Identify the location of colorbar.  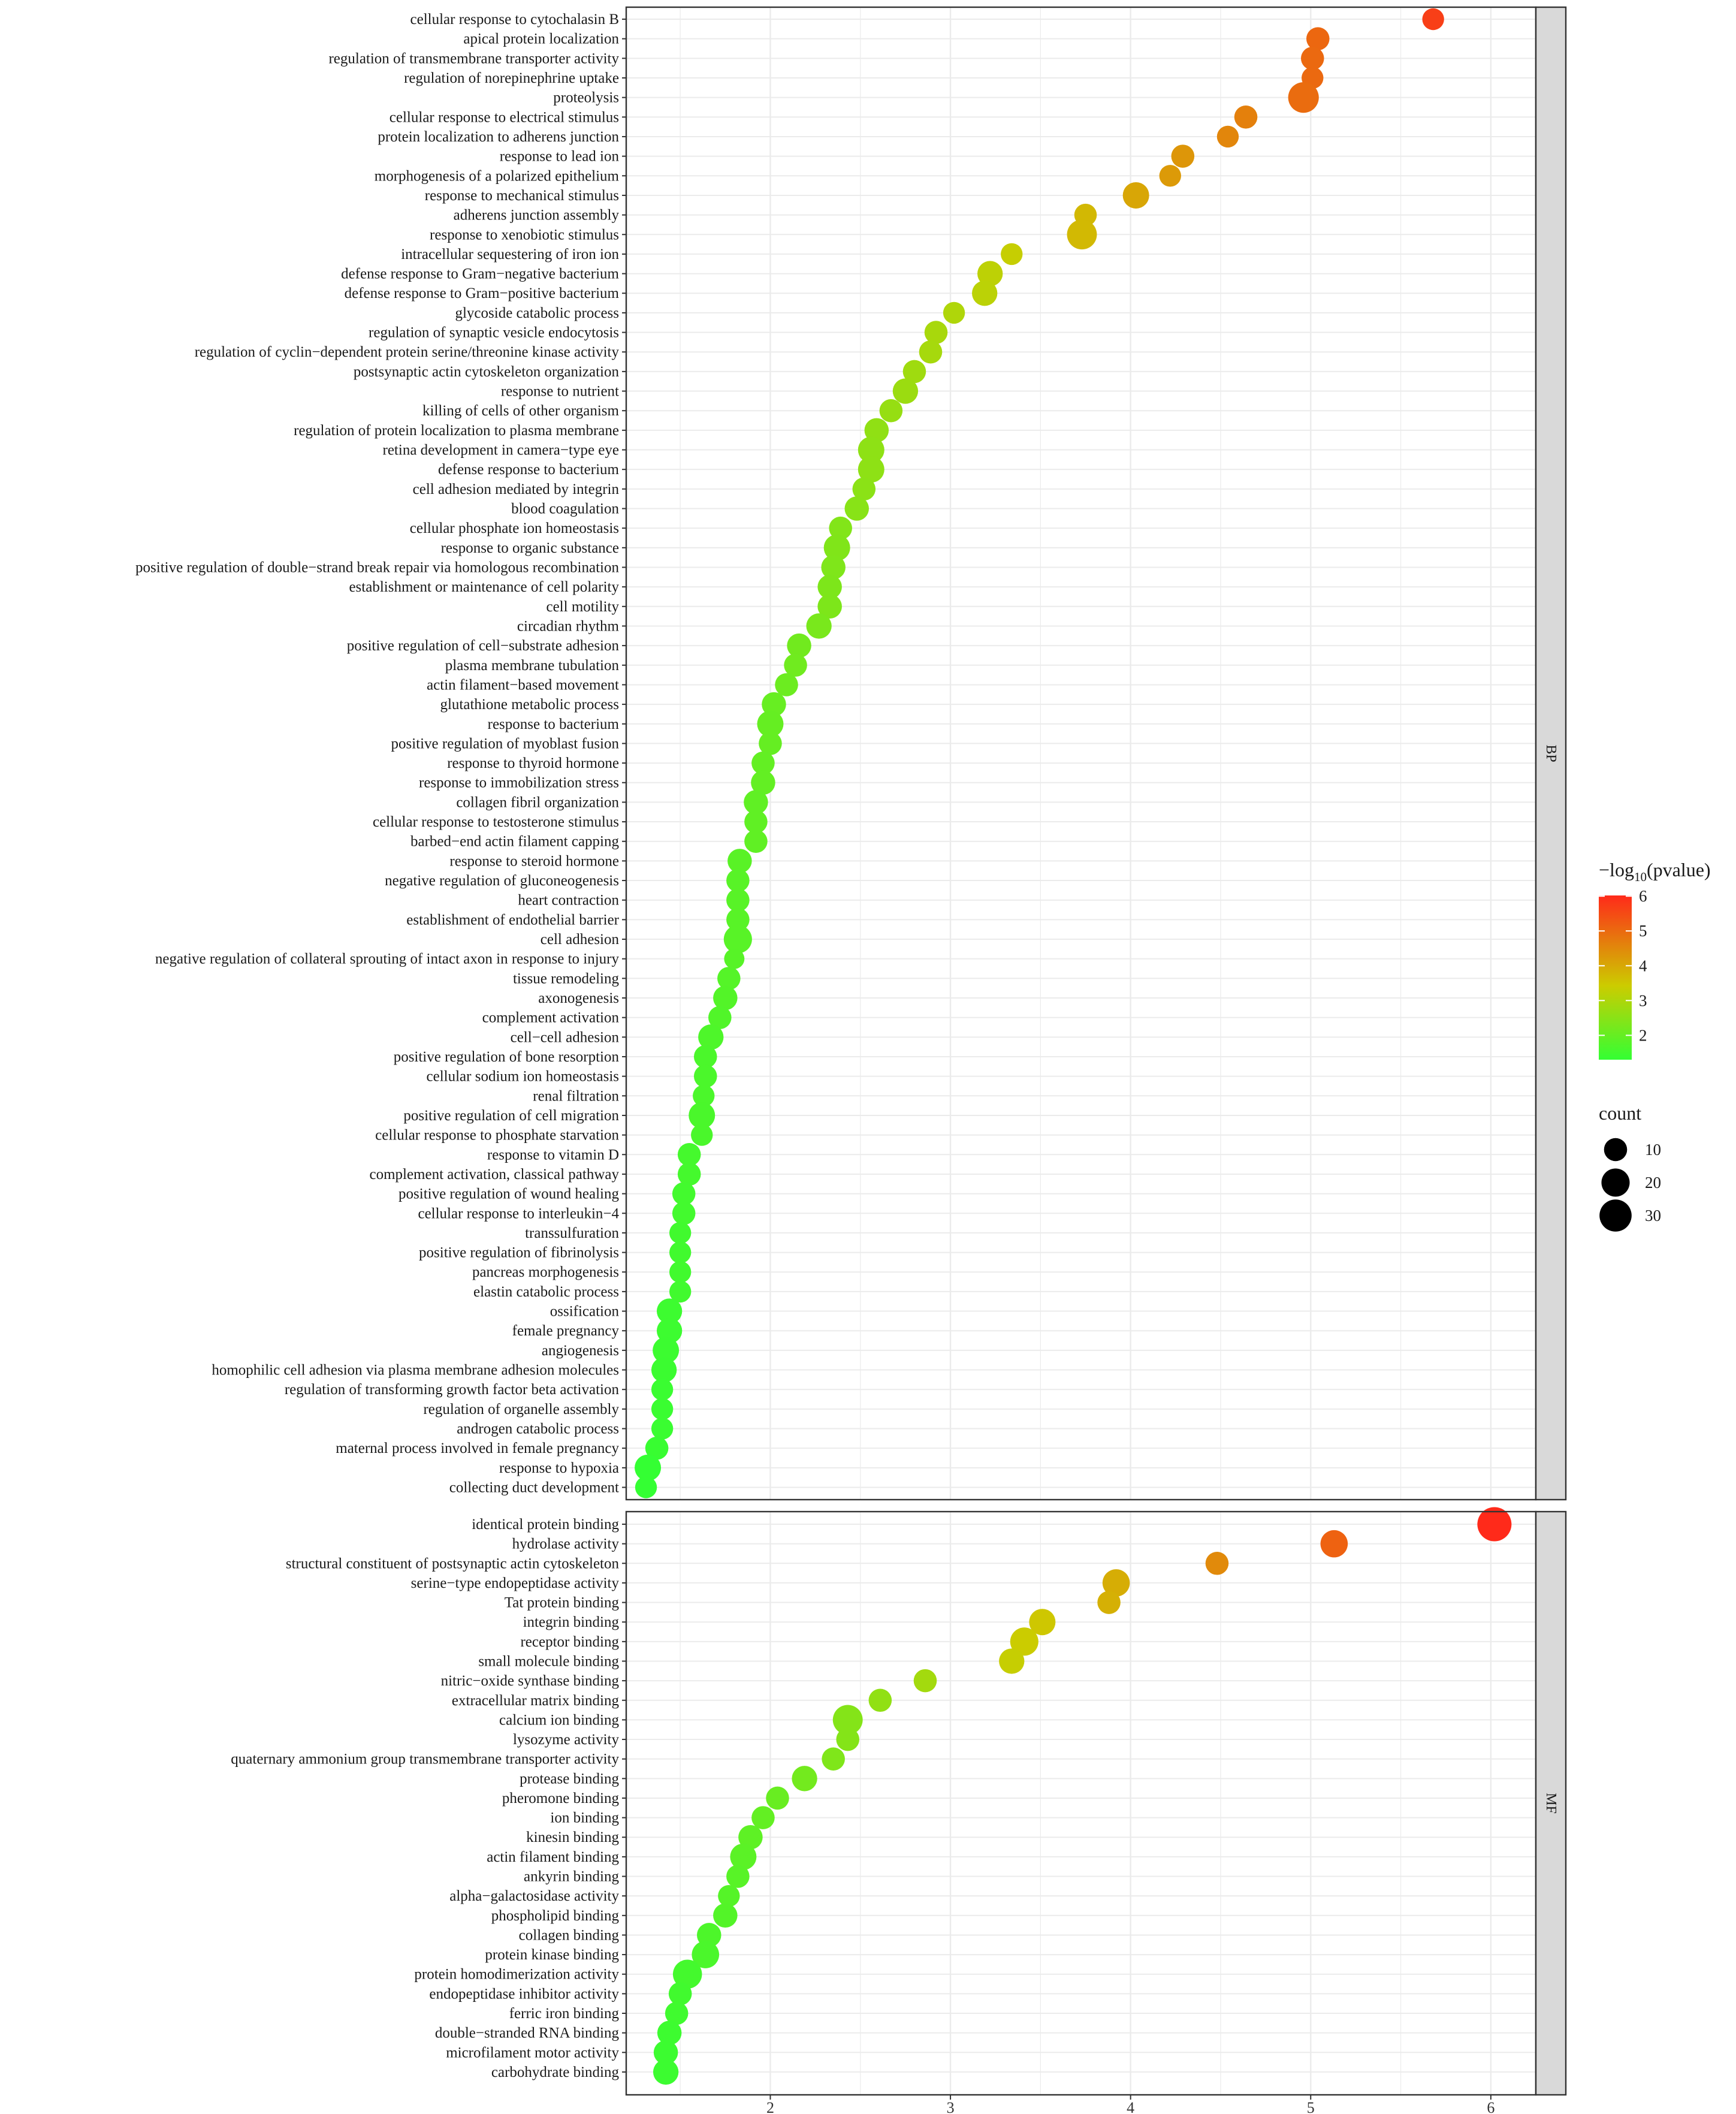
(1615, 978).